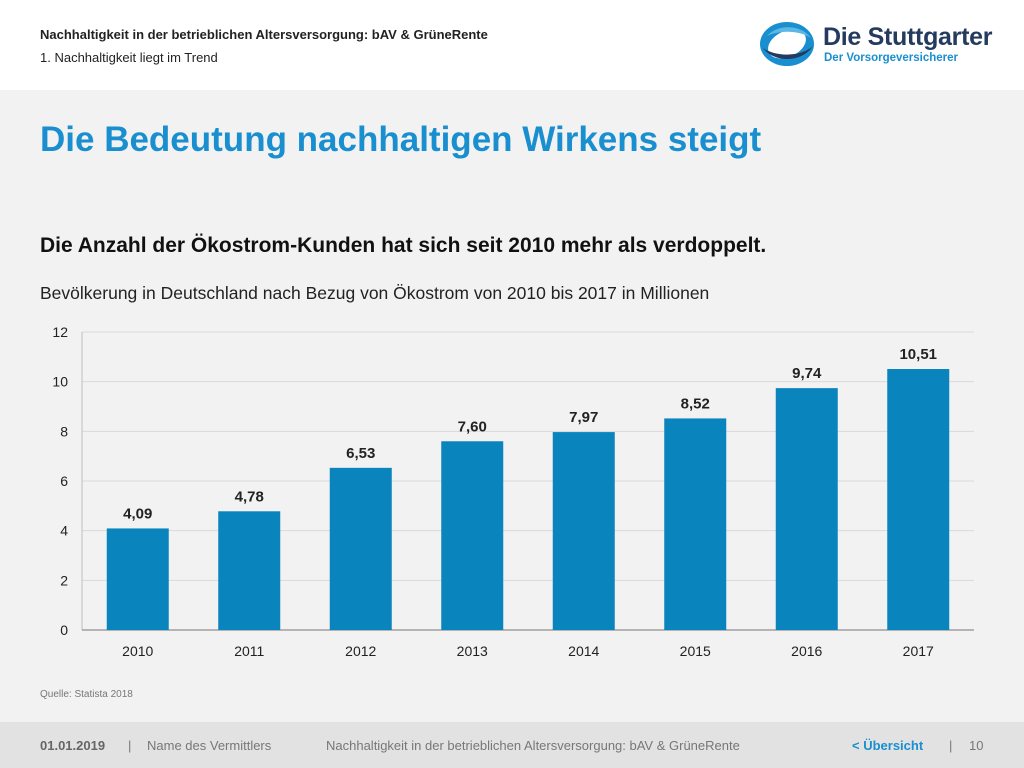 This screenshot has height=768, width=1024. Describe the element at coordinates (583, 417) in the screenshot. I see `data-label-2014: 7,97` at that location.